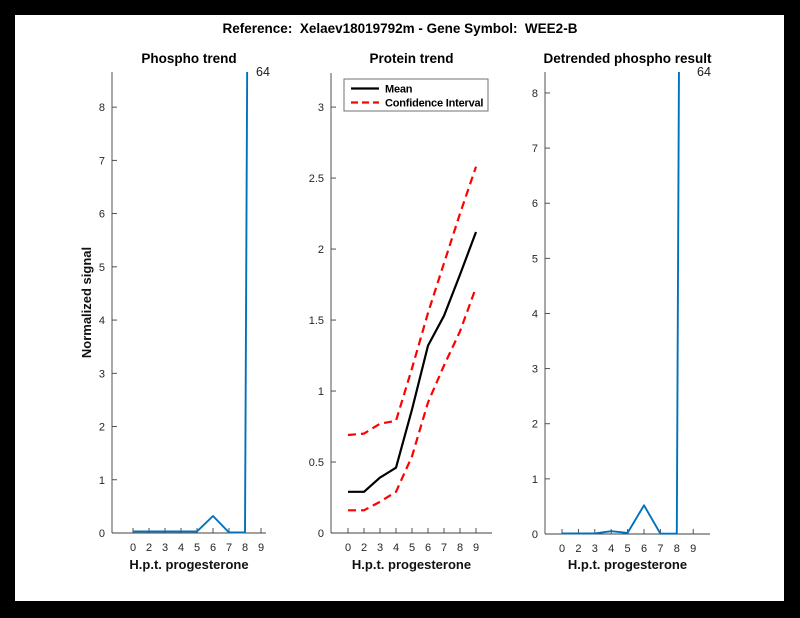  I want to click on legend: Mean Confidence Interval, so click(416, 95).